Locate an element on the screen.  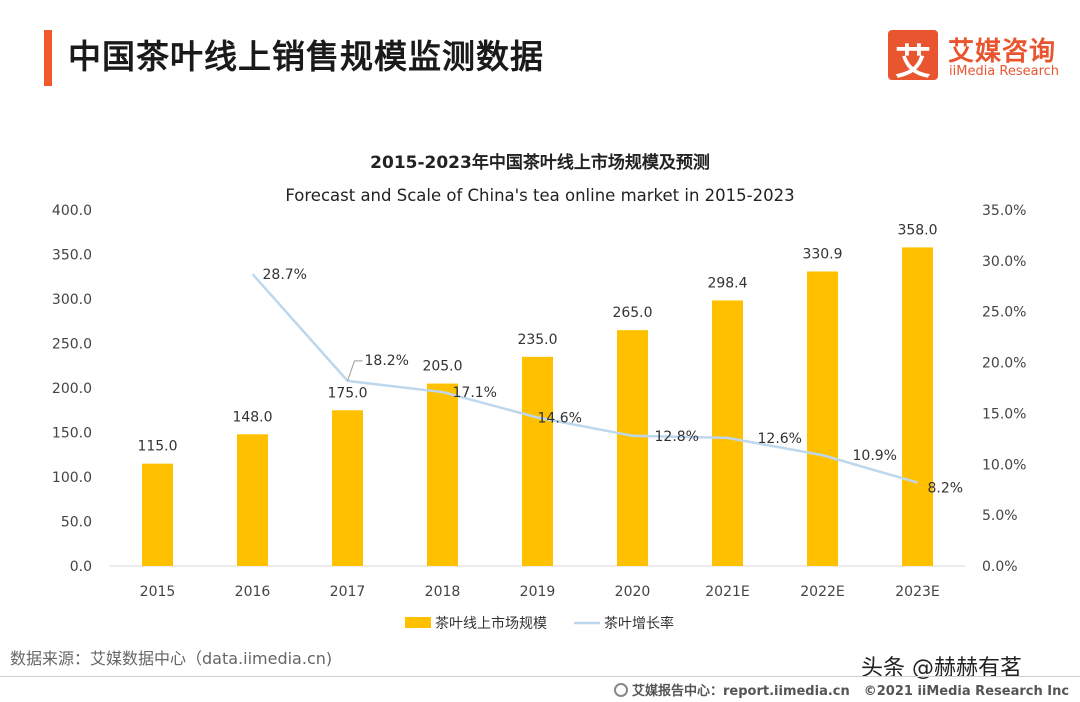
bar-2017 is located at coordinates (347, 488).